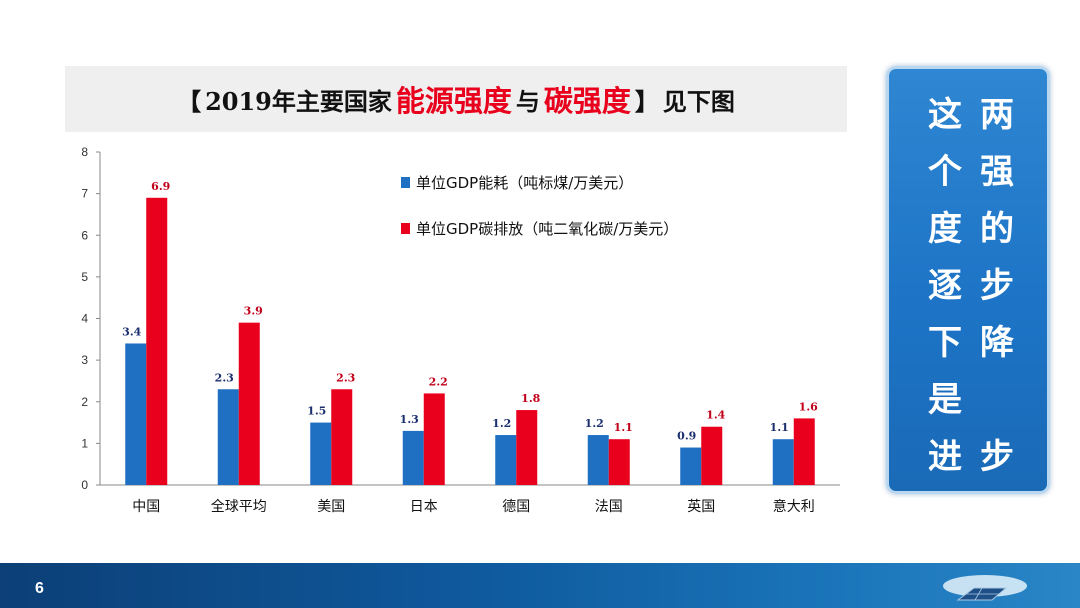 The width and height of the screenshot is (1080, 608). Describe the element at coordinates (84, 402) in the screenshot. I see `y-tick-label: 2` at that location.